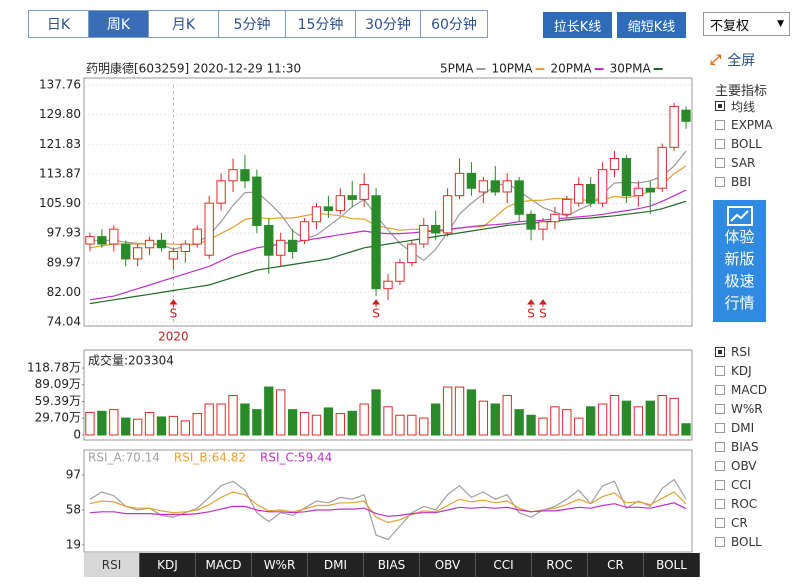 The height and width of the screenshot is (587, 800). I want to click on period-tab: 15分钟, so click(320, 24).